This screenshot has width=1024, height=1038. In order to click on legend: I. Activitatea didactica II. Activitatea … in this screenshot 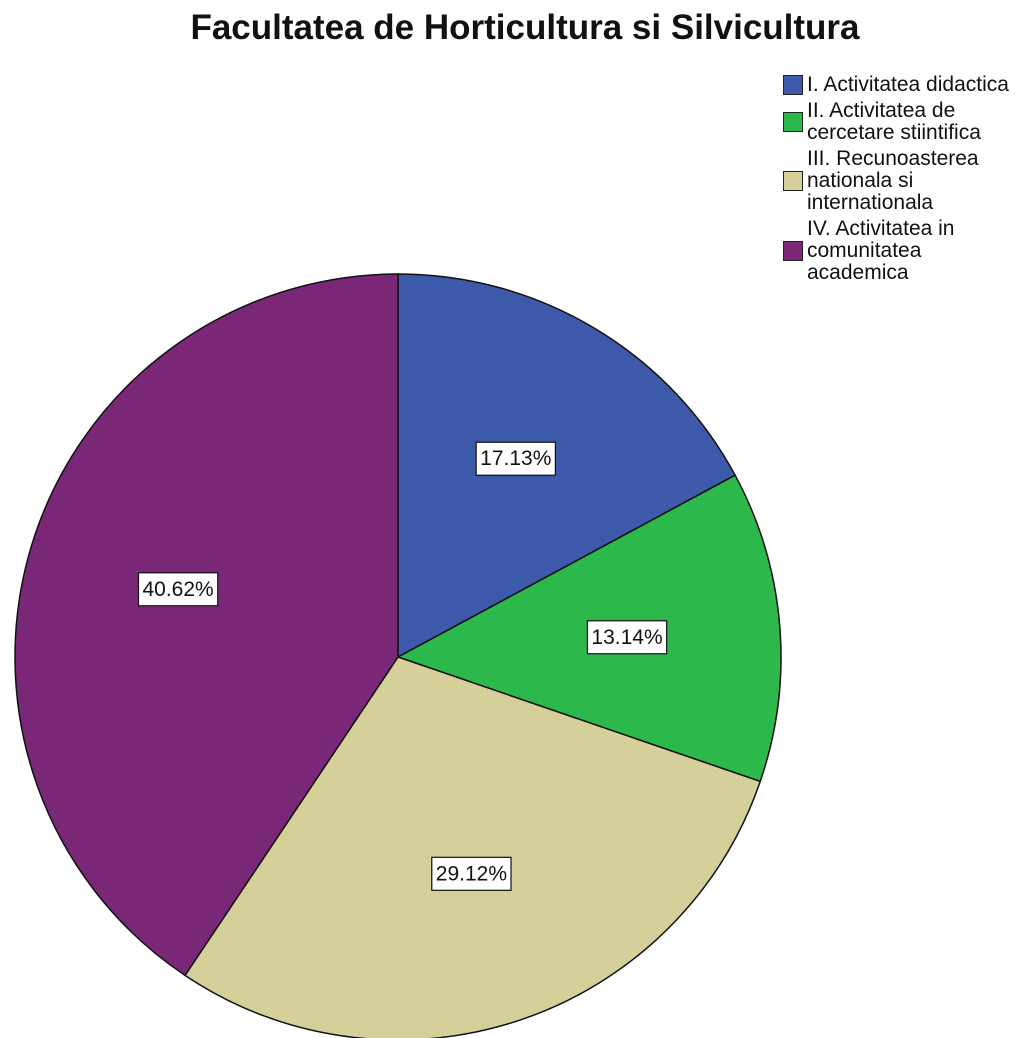, I will do `click(901, 181)`.